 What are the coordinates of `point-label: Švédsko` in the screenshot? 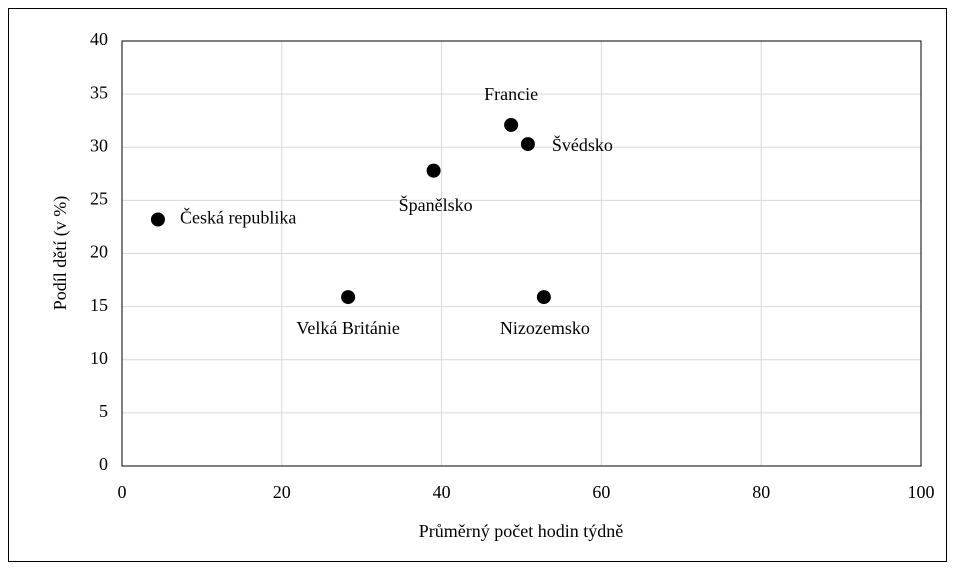 It's located at (582, 144).